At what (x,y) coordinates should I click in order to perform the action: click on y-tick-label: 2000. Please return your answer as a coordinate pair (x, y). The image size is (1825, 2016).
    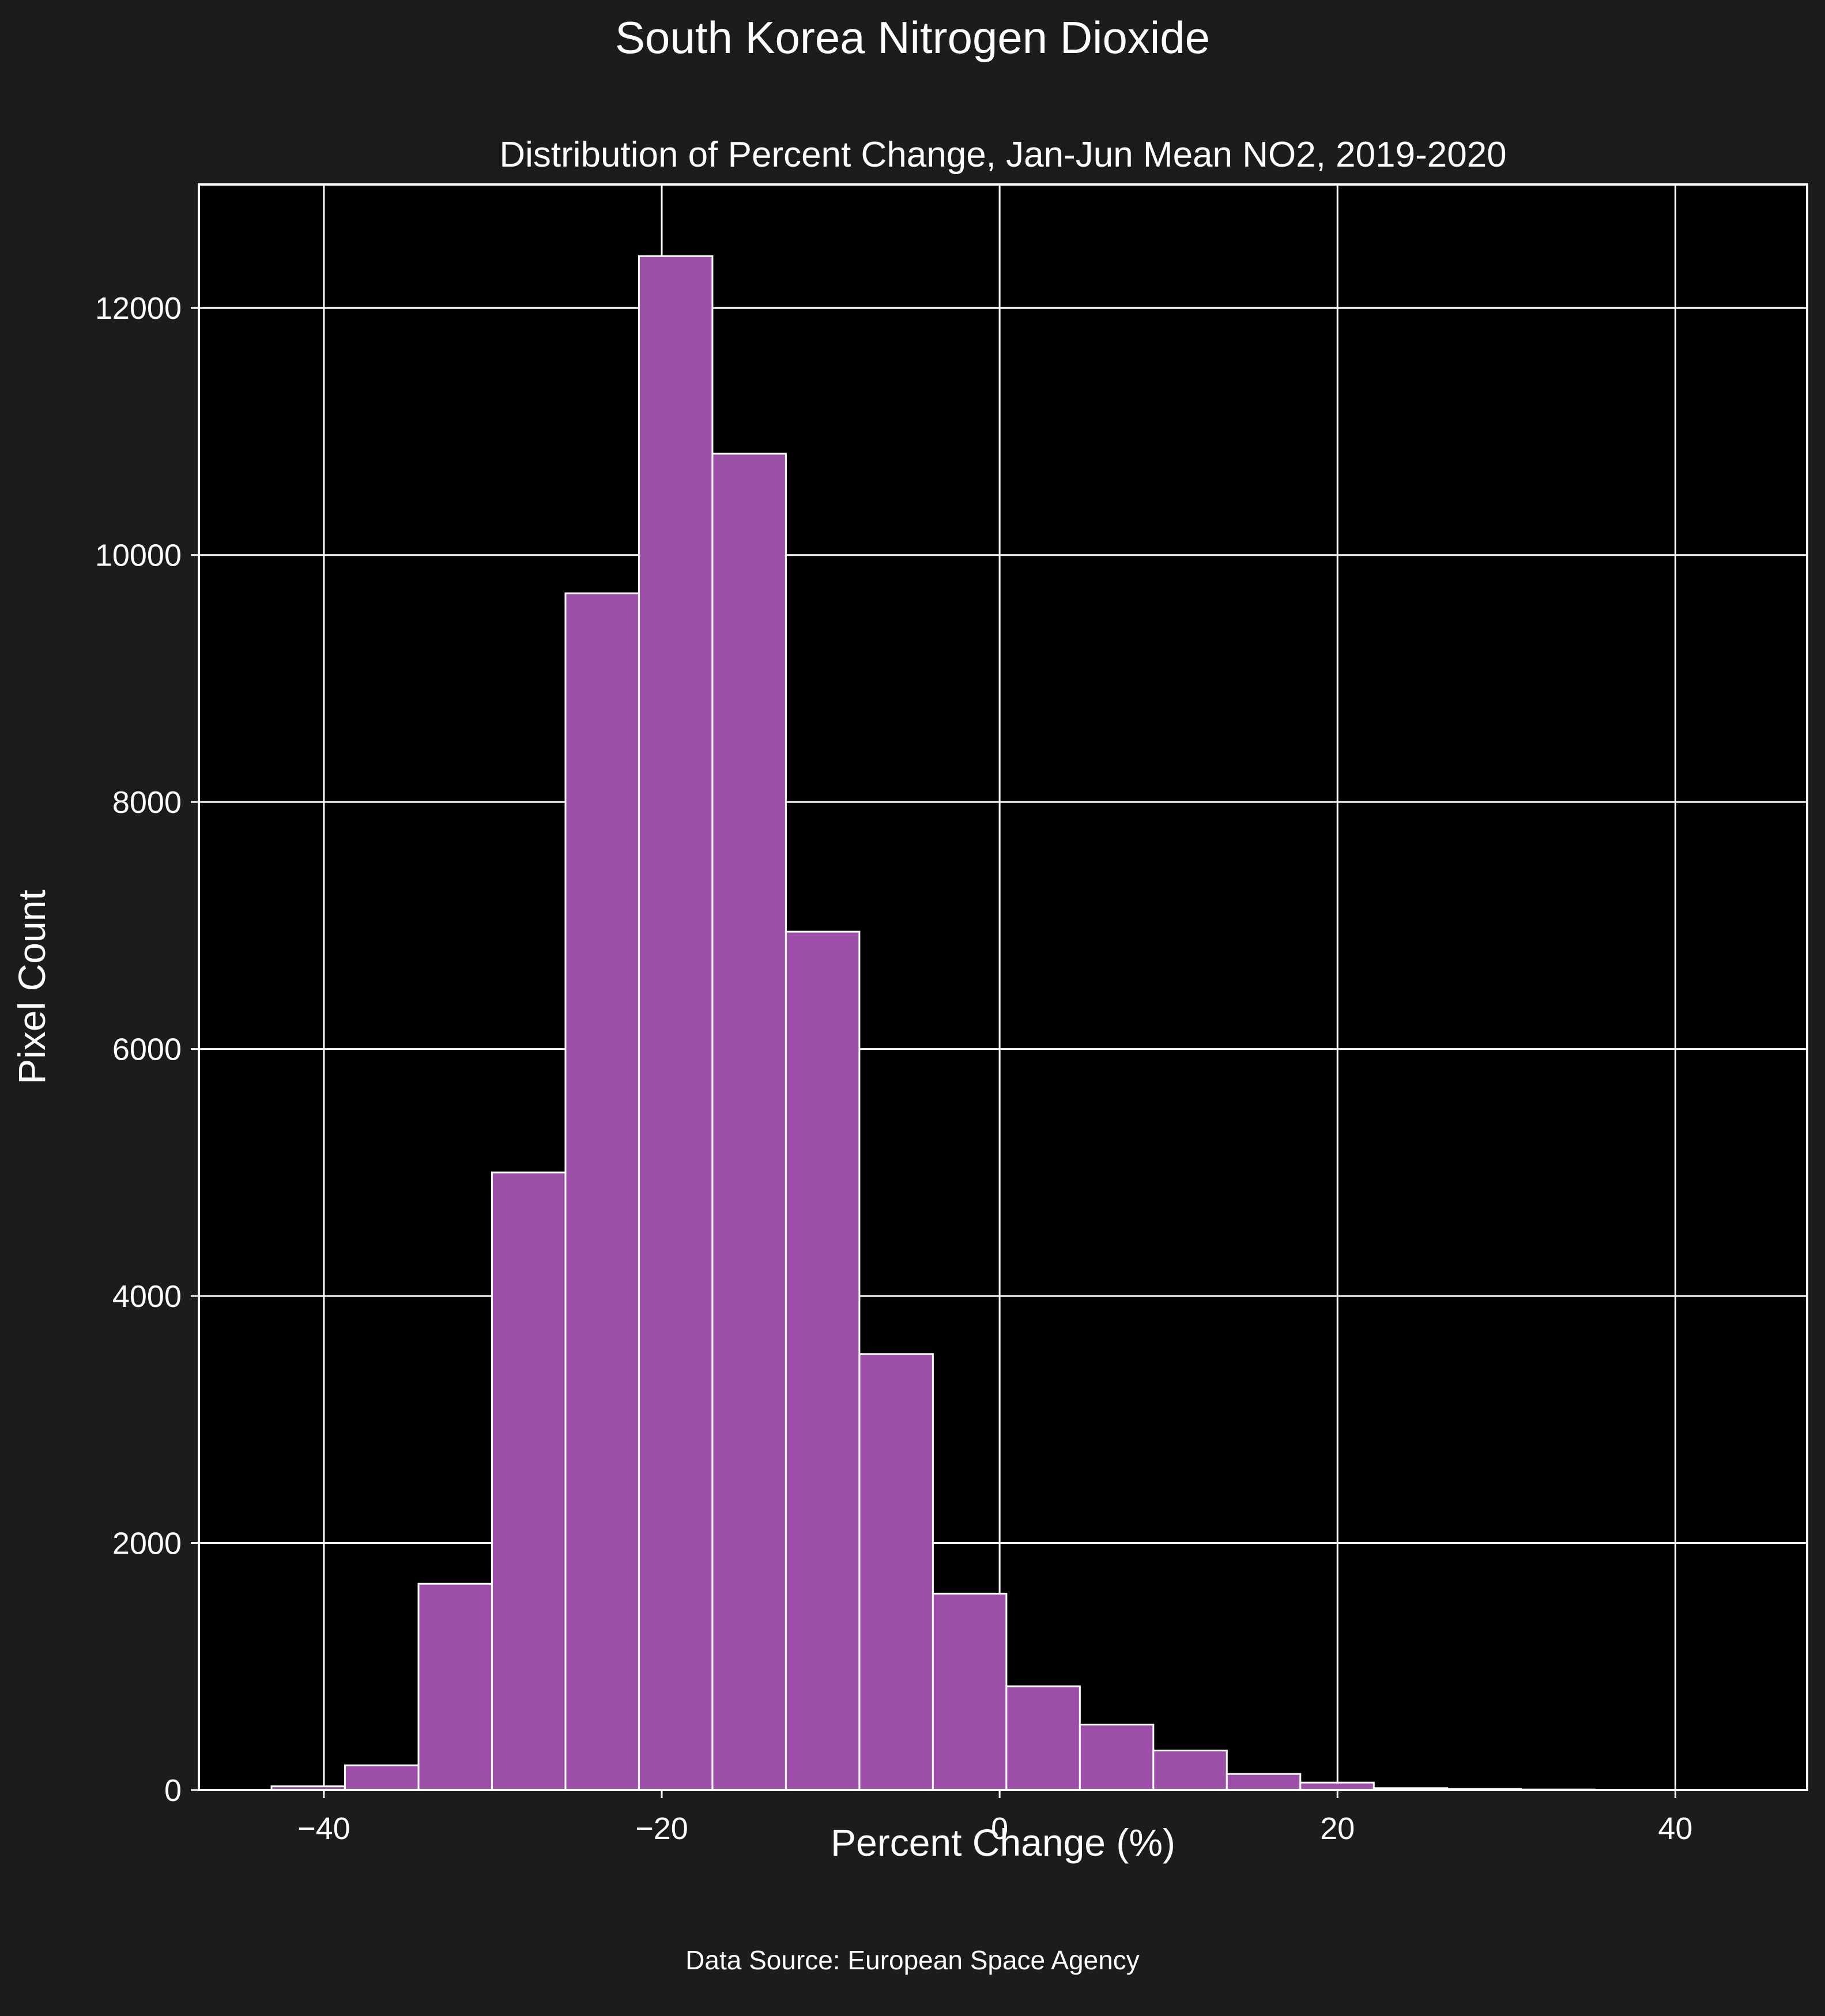
    Looking at the image, I should click on (147, 1544).